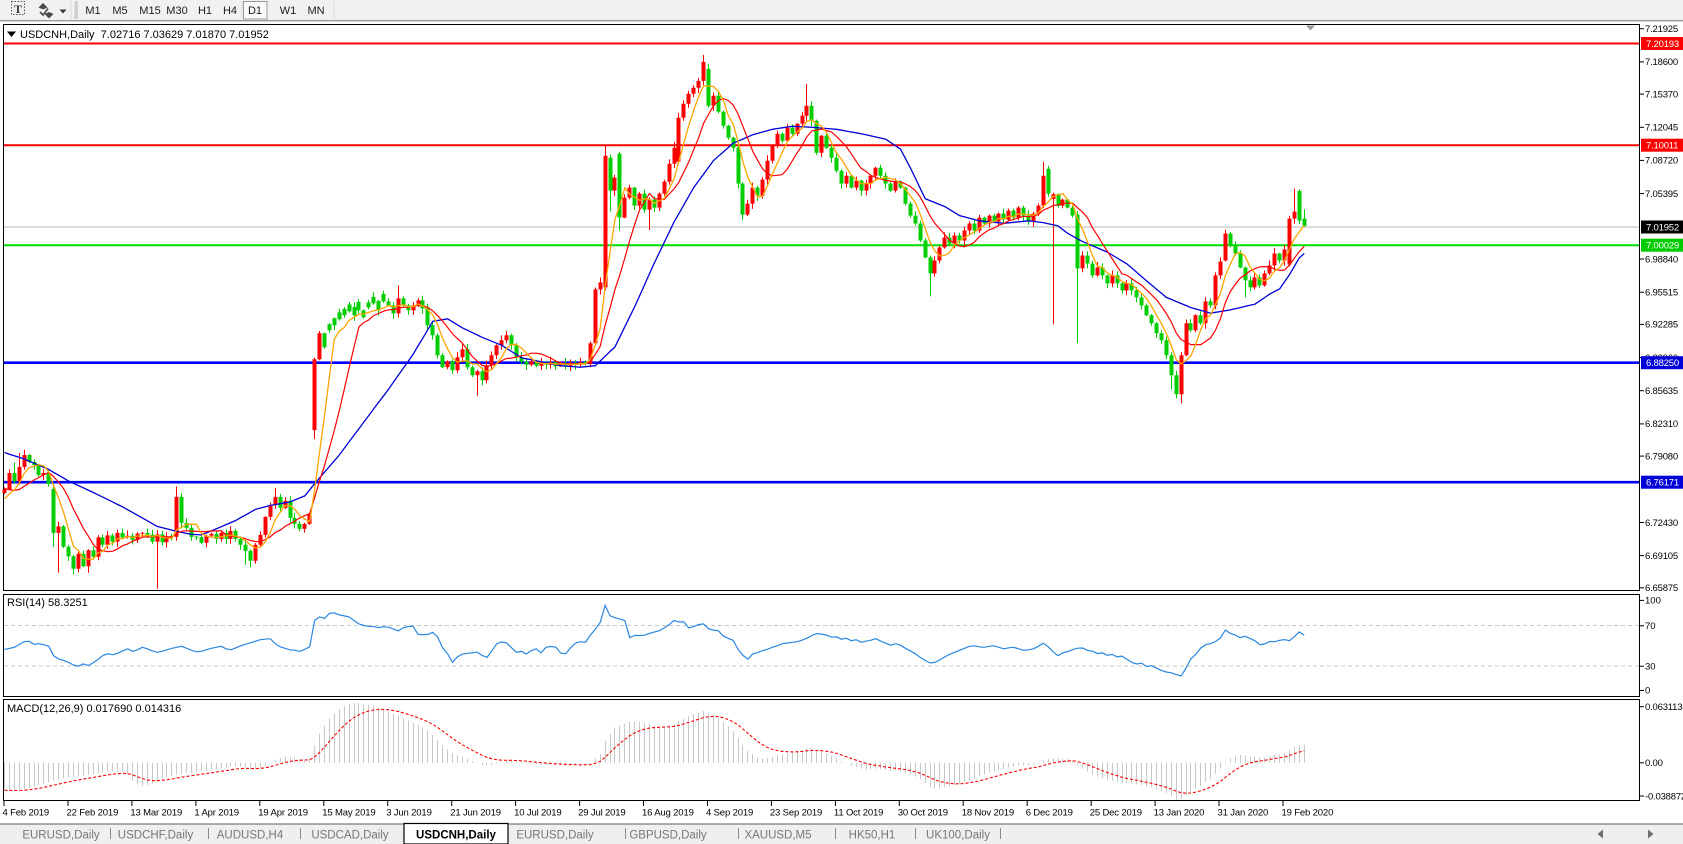 This screenshot has width=1683, height=844. I want to click on svg-text: 6.82310, so click(1661, 424).